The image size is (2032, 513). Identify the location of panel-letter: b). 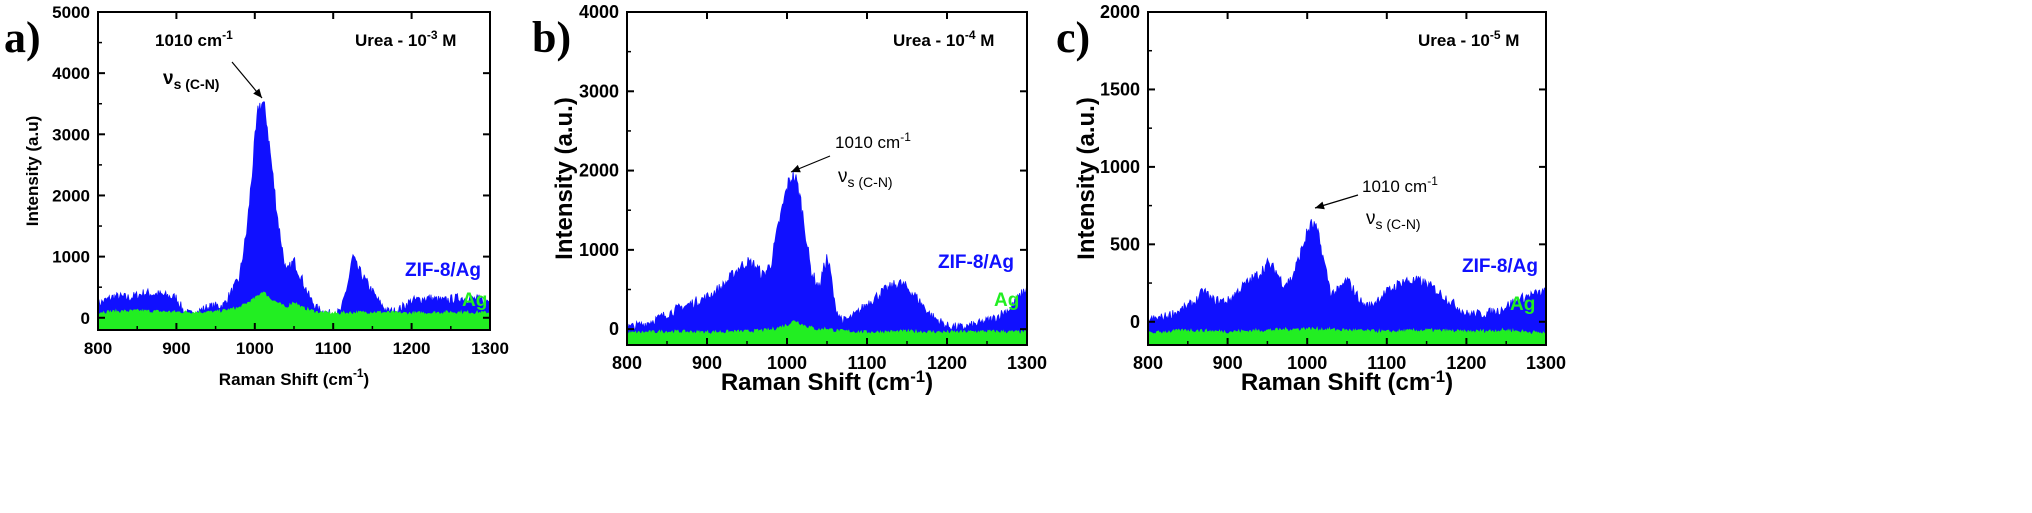
(551, 37).